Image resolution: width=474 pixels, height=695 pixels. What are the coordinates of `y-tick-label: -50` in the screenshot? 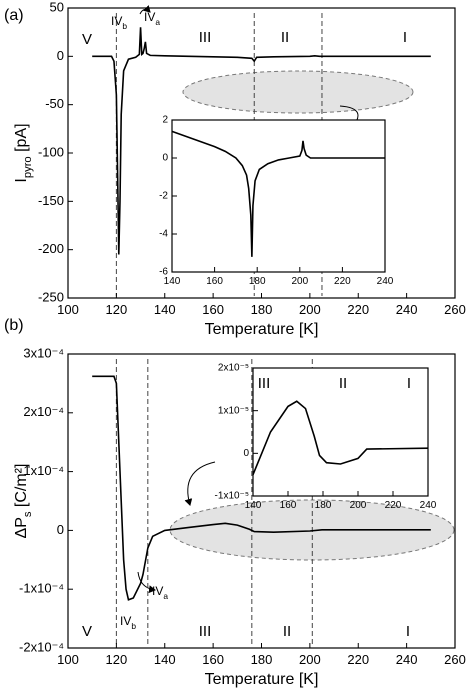 It's located at (54, 103).